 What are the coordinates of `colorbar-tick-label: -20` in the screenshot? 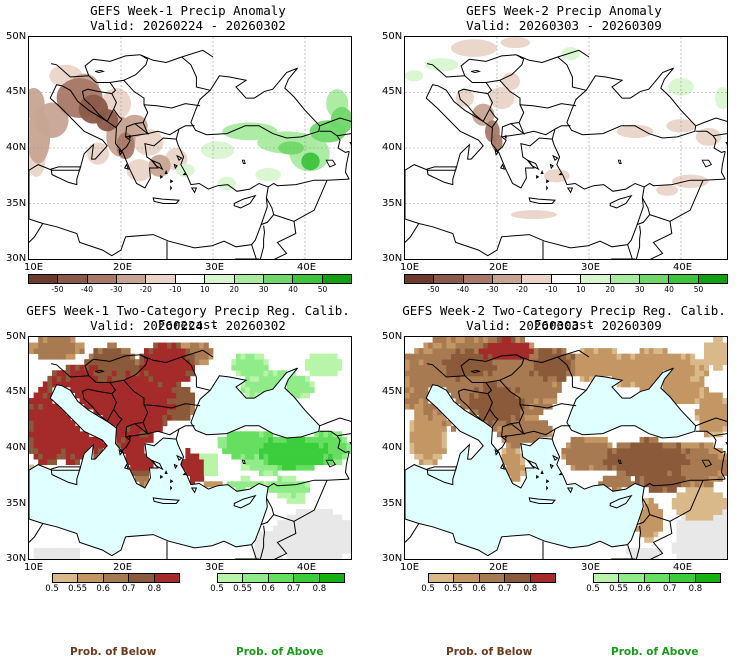 It's located at (521, 289).